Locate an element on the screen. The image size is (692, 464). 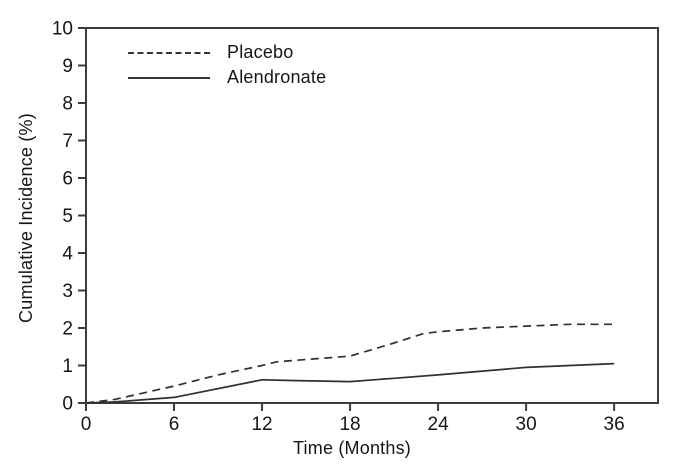
legend-item-alendronate: Alendronate is located at coordinates (227, 77).